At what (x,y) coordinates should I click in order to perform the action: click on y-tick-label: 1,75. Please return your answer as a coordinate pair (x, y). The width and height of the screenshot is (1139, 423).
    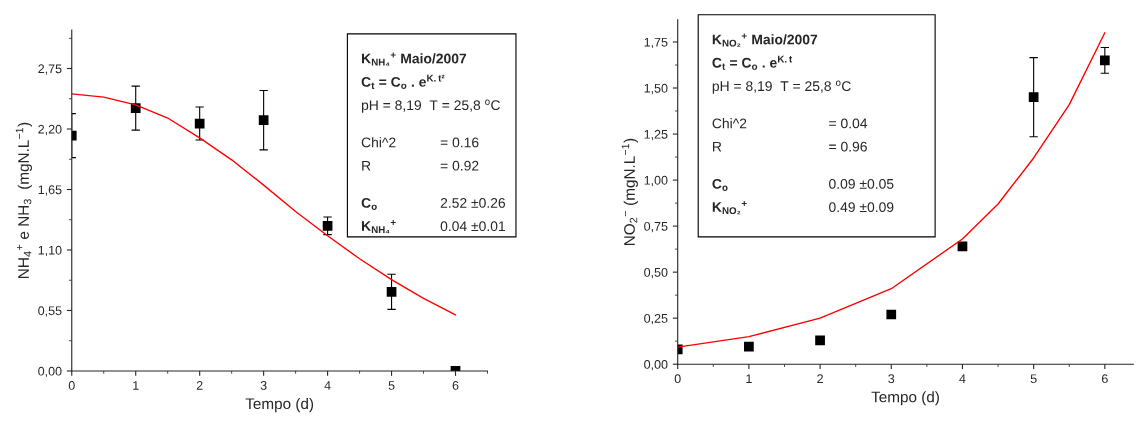
    Looking at the image, I should click on (656, 43).